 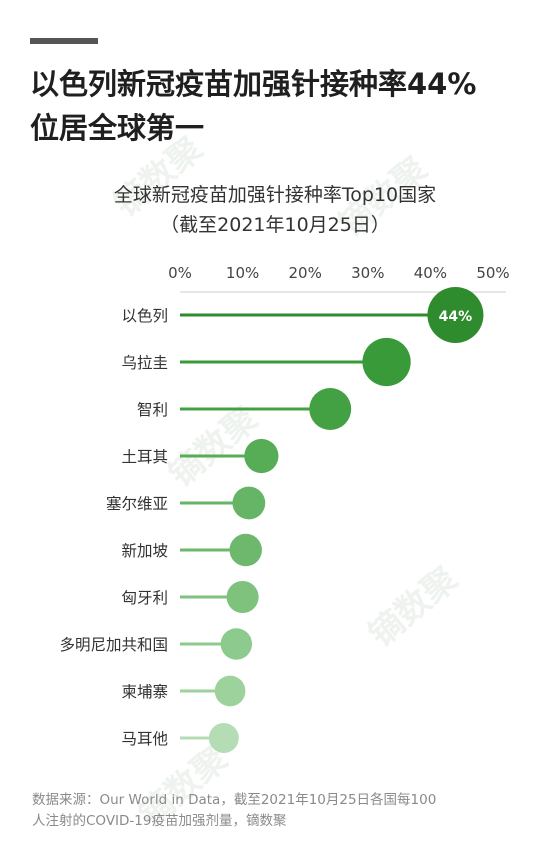 I want to click on category-label: 土耳其, so click(x=144, y=457).